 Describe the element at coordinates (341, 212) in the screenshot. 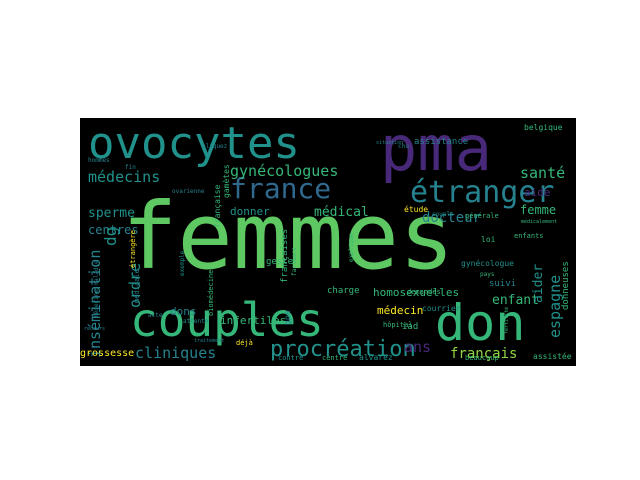

I see `cloud-word: médical` at that location.